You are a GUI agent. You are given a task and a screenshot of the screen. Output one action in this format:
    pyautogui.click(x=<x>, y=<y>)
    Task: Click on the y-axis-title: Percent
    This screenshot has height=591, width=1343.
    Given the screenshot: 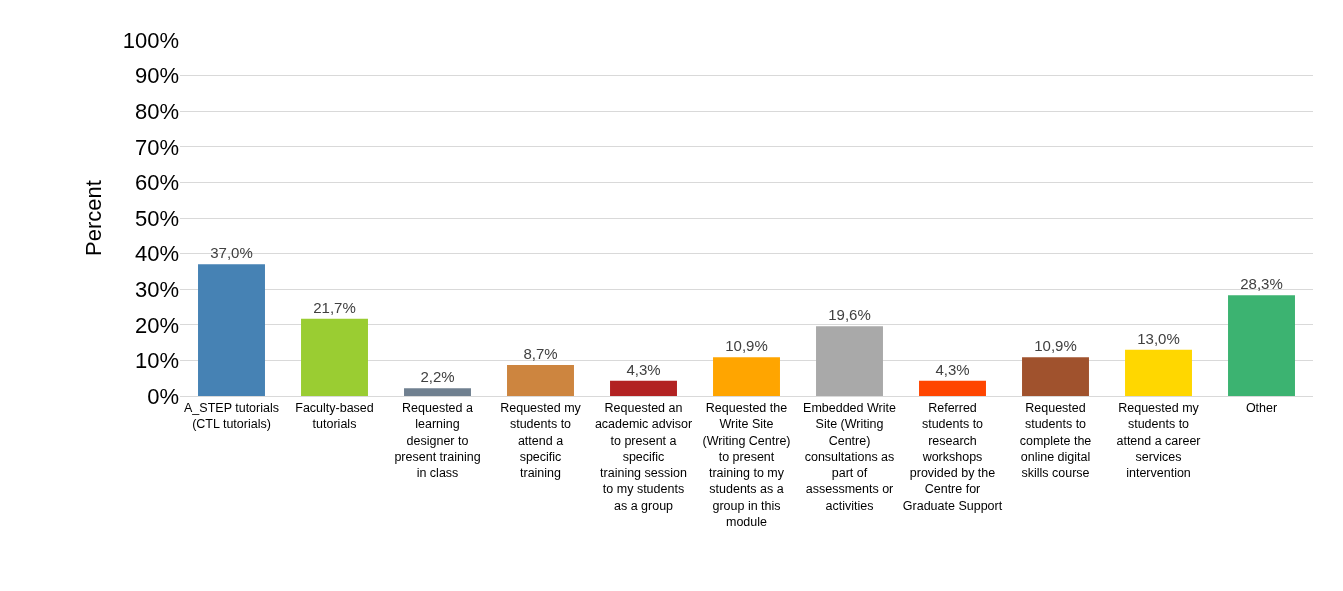 What is the action you would take?
    pyautogui.click(x=93, y=218)
    